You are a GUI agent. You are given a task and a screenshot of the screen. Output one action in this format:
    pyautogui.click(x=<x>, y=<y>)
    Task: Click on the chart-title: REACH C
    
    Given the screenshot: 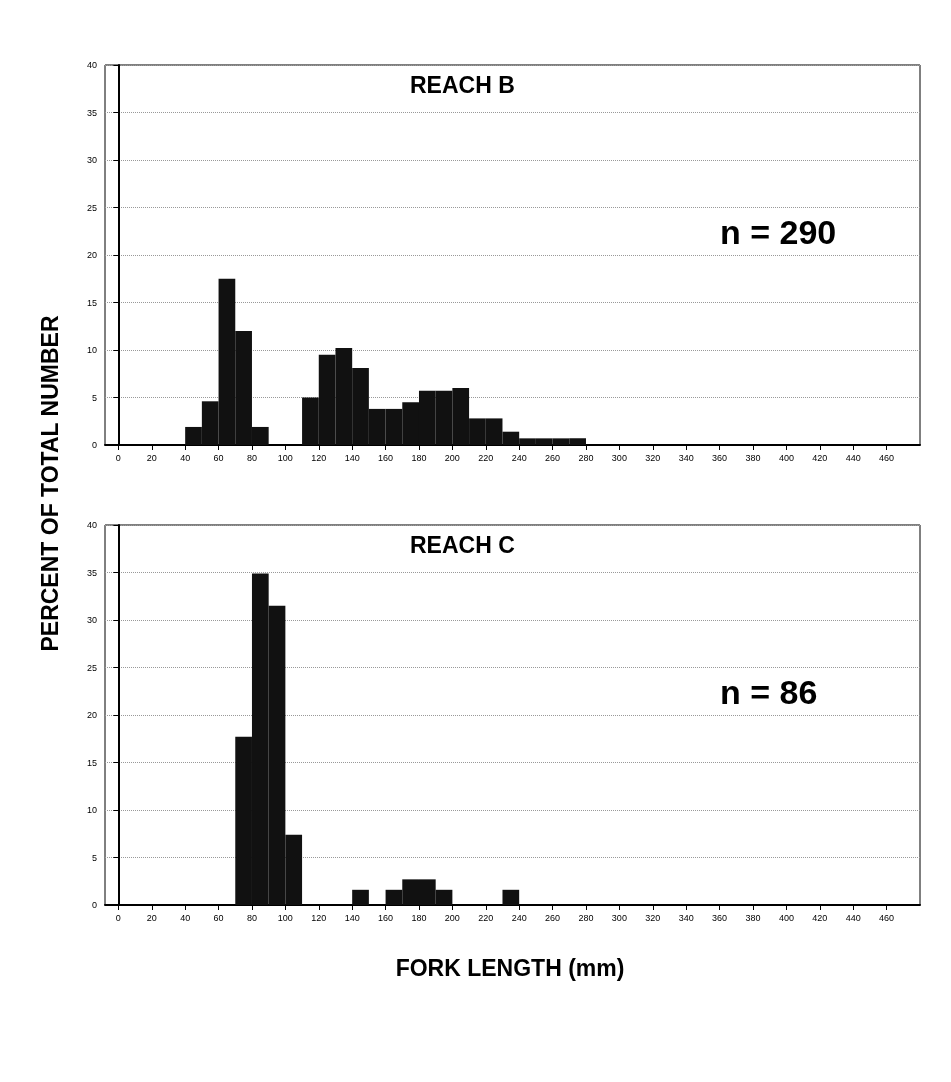 What is the action you would take?
    pyautogui.click(x=462, y=544)
    